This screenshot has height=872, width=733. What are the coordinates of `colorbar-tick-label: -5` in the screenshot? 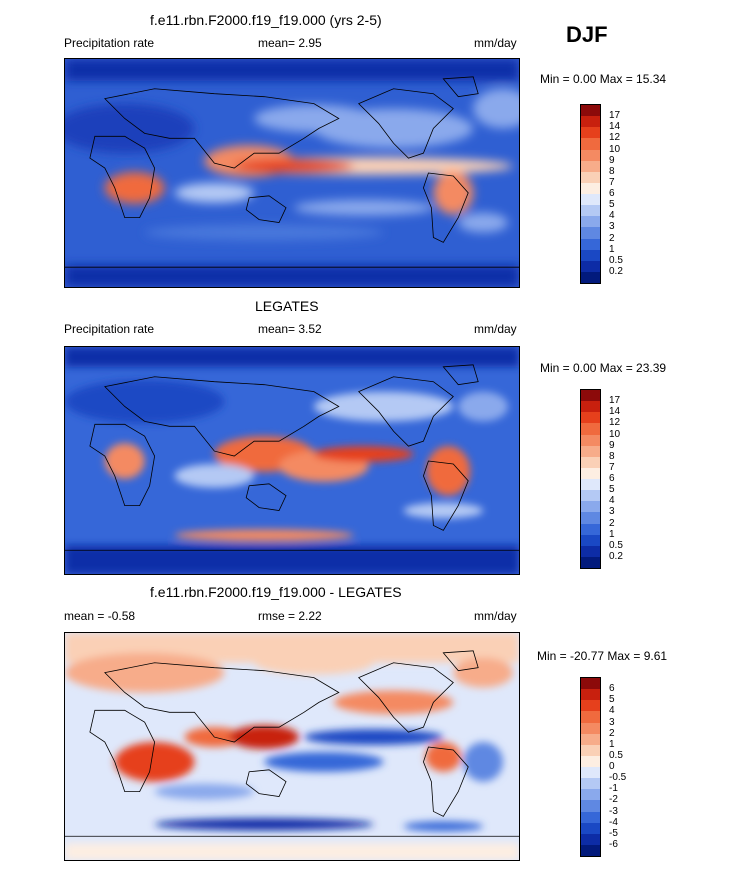 It's located at (613, 833).